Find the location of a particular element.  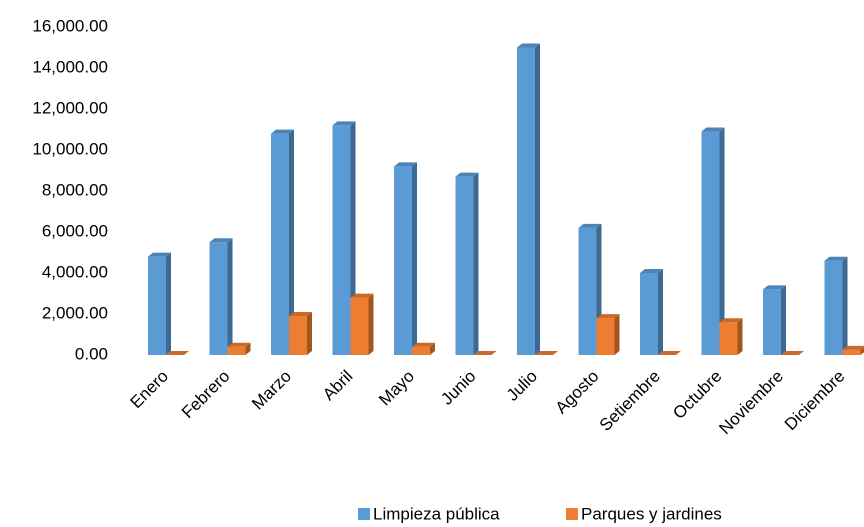

x-tick-label: Junio is located at coordinates (458, 388).